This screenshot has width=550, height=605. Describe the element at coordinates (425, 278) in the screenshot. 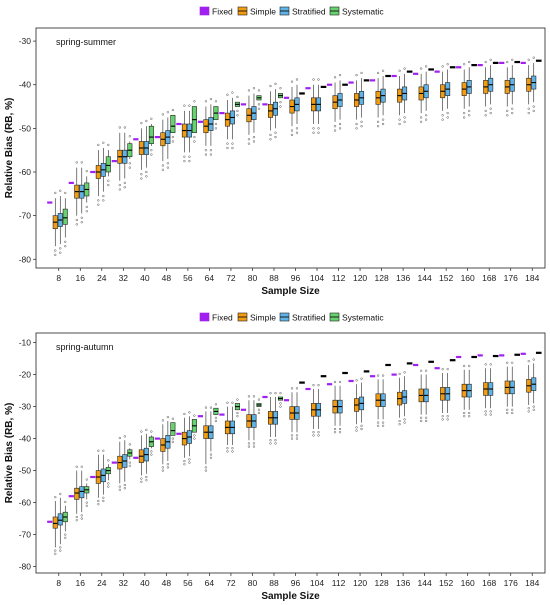

I see `x-tick-label: 144` at that location.